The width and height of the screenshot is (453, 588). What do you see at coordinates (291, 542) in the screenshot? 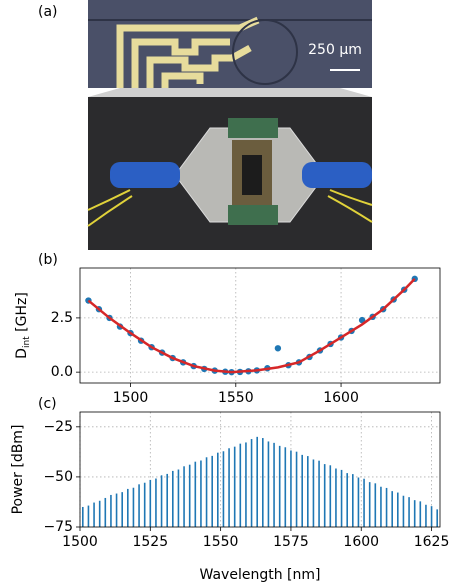
I see `x-tick-label: 1575` at bounding box center [291, 542].